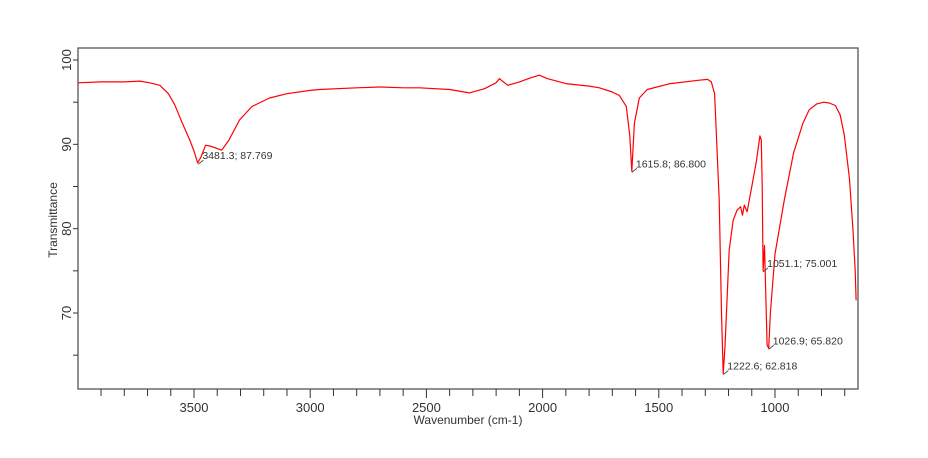 This screenshot has height=458, width=928. What do you see at coordinates (658, 407) in the screenshot?
I see `x-tick-label: 1500` at bounding box center [658, 407].